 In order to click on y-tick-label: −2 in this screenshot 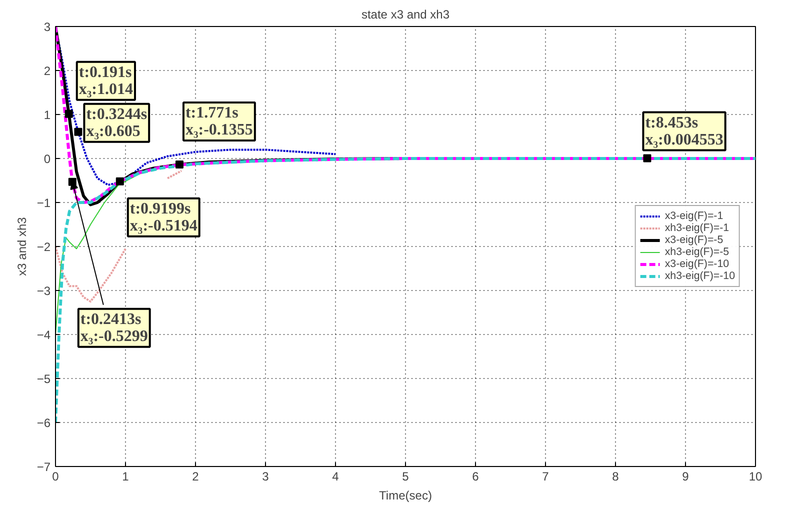, I will do `click(43, 247)`.